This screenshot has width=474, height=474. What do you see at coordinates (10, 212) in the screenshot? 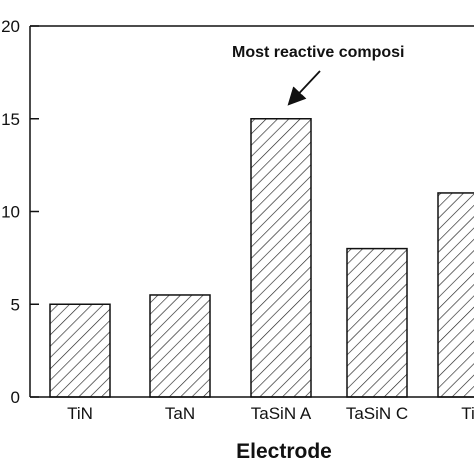
I see `y-tick-label: 10` at bounding box center [10, 212].